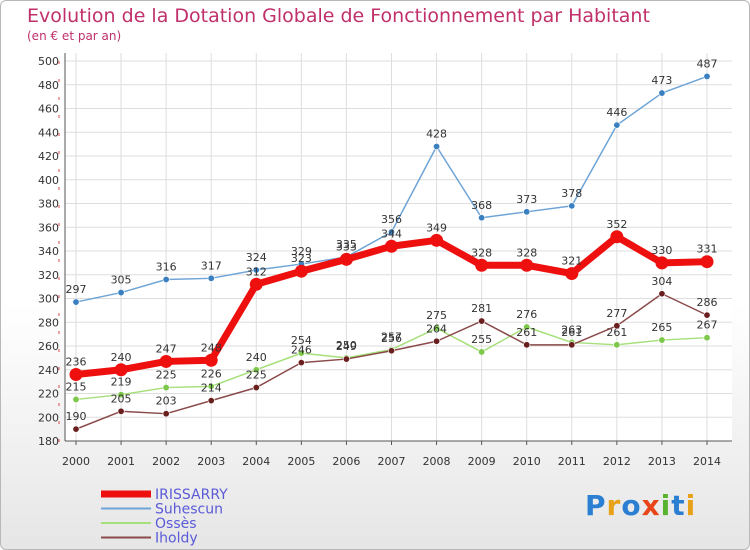 This screenshot has width=750, height=550. I want to click on data-label: 236, so click(76, 362).